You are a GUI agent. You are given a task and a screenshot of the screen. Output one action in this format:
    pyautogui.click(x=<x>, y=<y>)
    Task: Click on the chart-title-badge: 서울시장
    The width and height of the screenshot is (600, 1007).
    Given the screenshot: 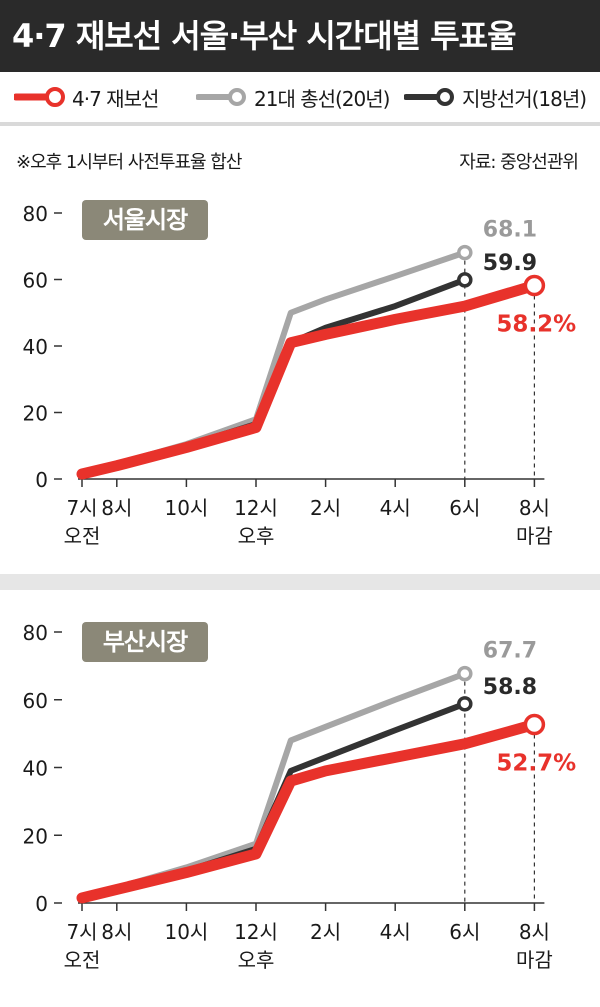 What is the action you would take?
    pyautogui.click(x=145, y=220)
    